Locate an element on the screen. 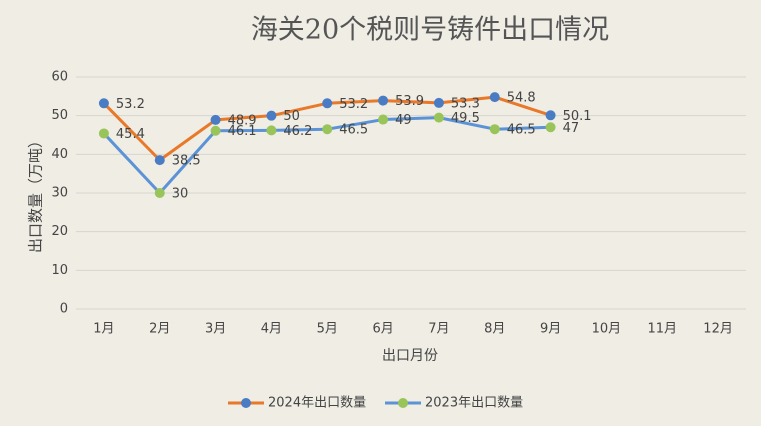 The image size is (761, 426). data-label: 49 is located at coordinates (403, 120).